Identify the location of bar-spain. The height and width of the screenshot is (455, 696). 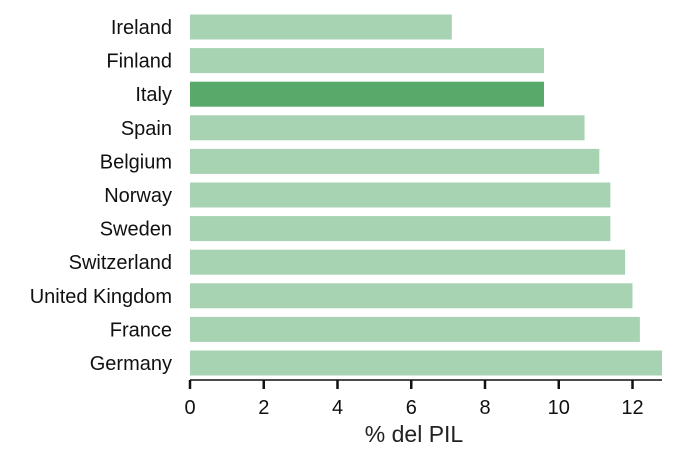
(387, 128).